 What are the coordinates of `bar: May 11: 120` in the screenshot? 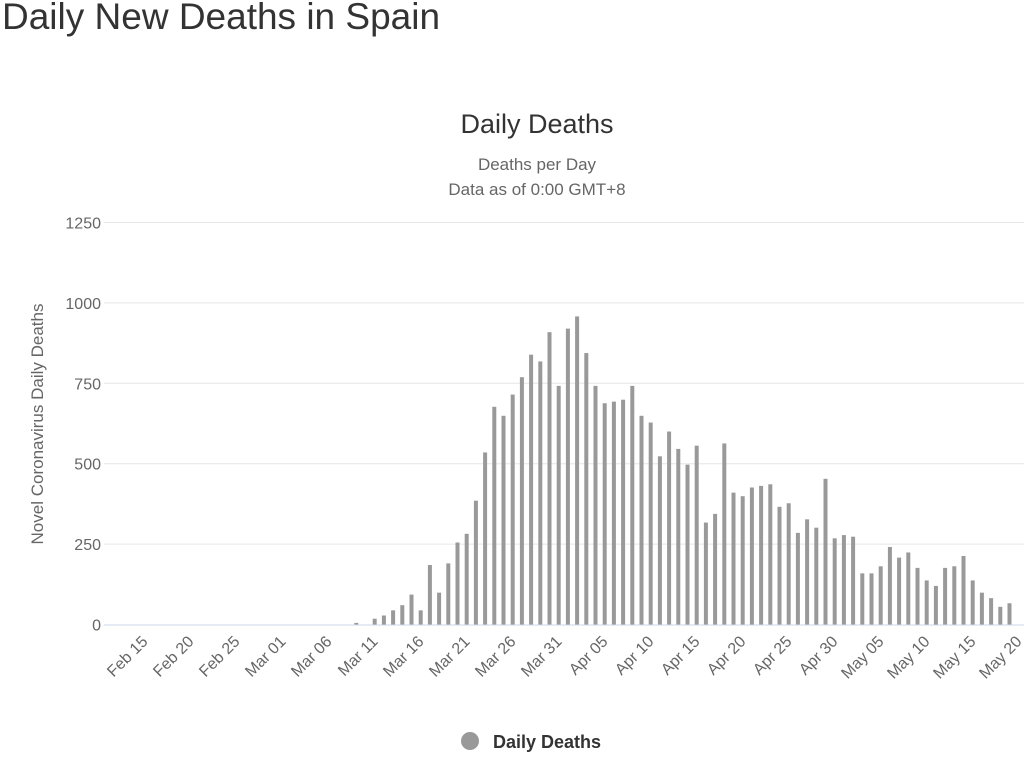 It's located at (935, 605).